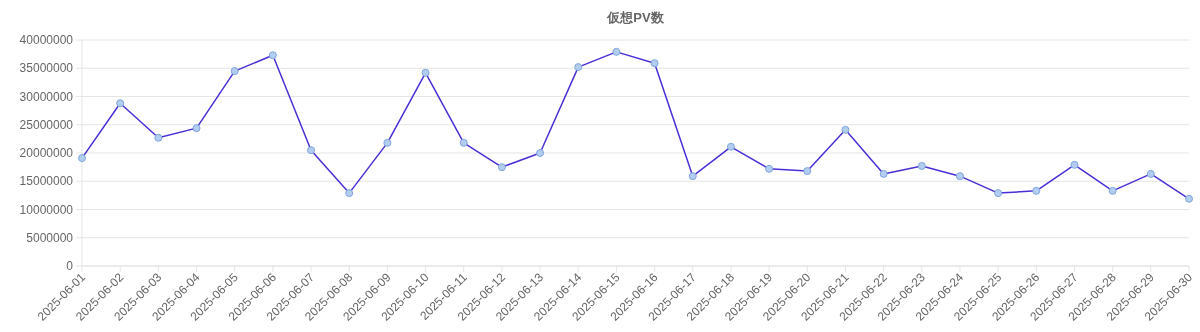 This screenshot has width=1200, height=332. What do you see at coordinates (50, 237) in the screenshot?
I see `y-tick-label: 5000000` at bounding box center [50, 237].